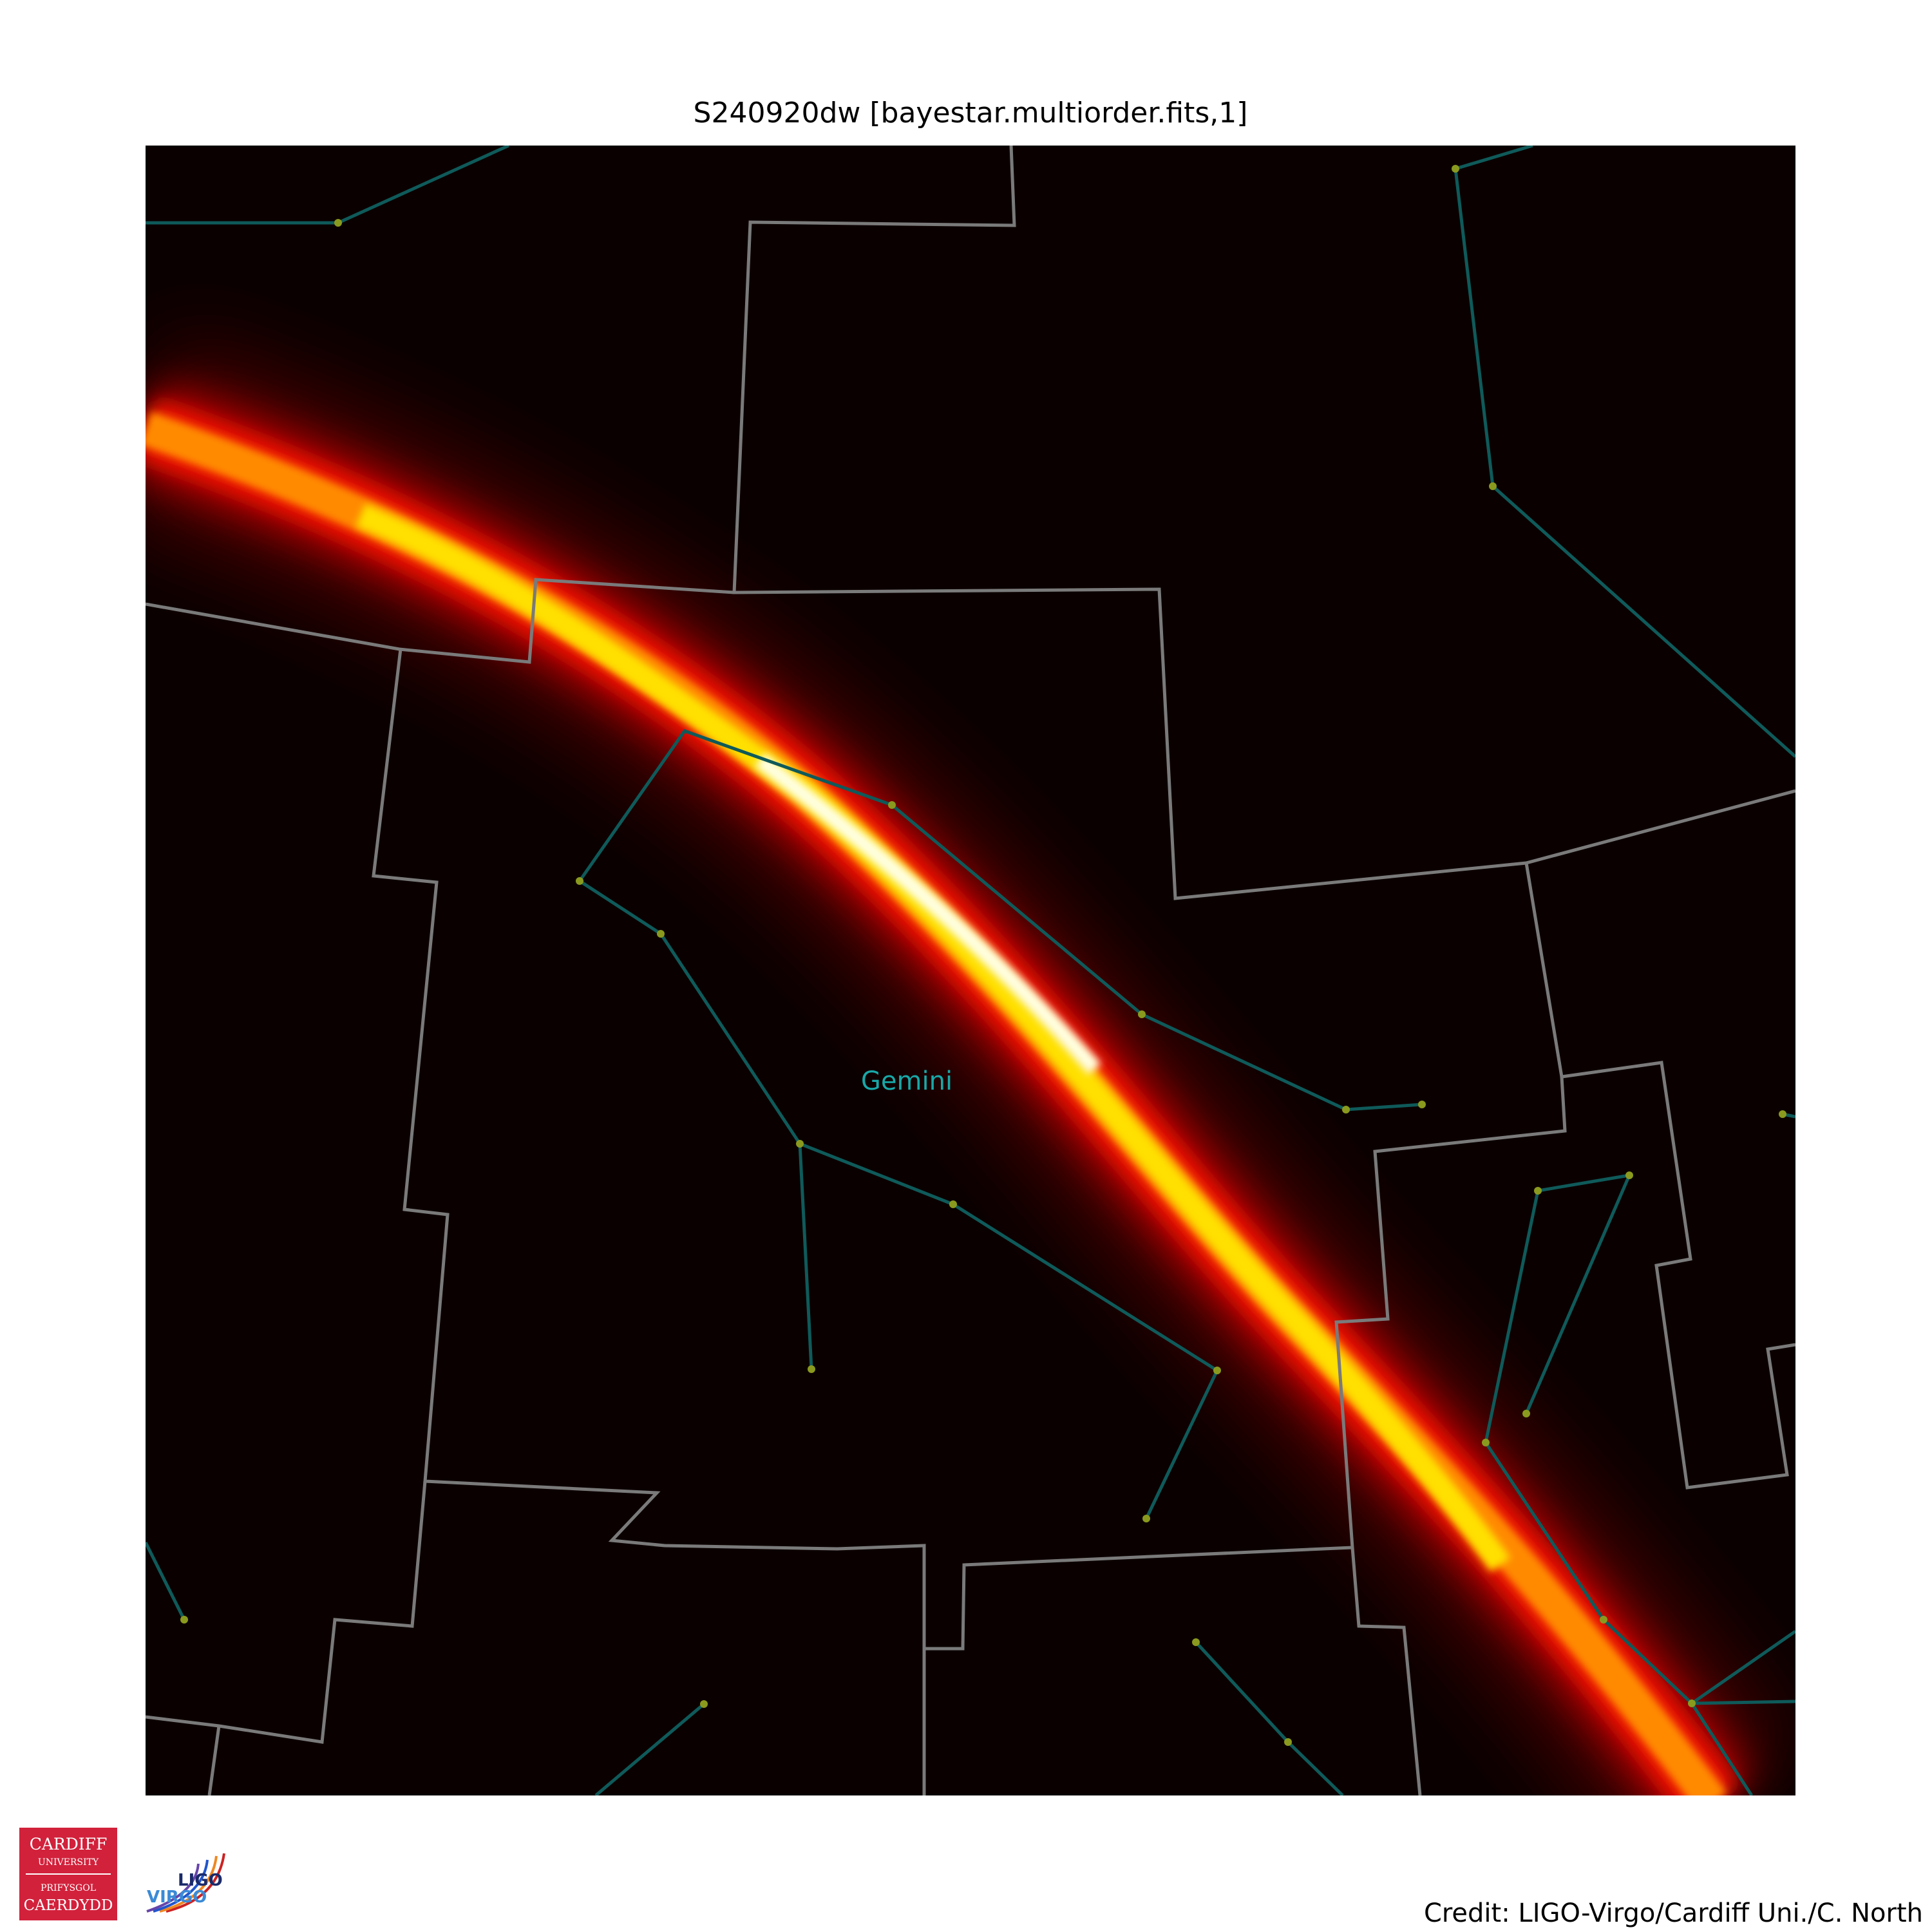 Image resolution: width=1932 pixels, height=1932 pixels. I want to click on cardiff-university-logo: CARDIFF UNIVERSITY PRIFYSGOL CAERDYDD, so click(68, 1874).